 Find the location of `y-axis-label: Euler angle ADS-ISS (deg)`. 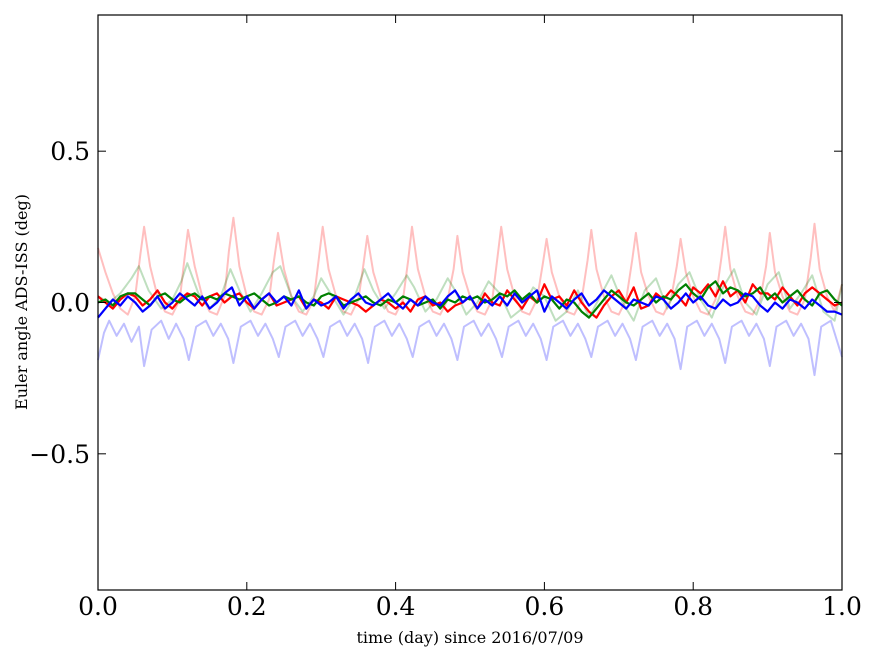

y-axis-label: Euler angle ADS-ISS (deg) is located at coordinates (21, 302).